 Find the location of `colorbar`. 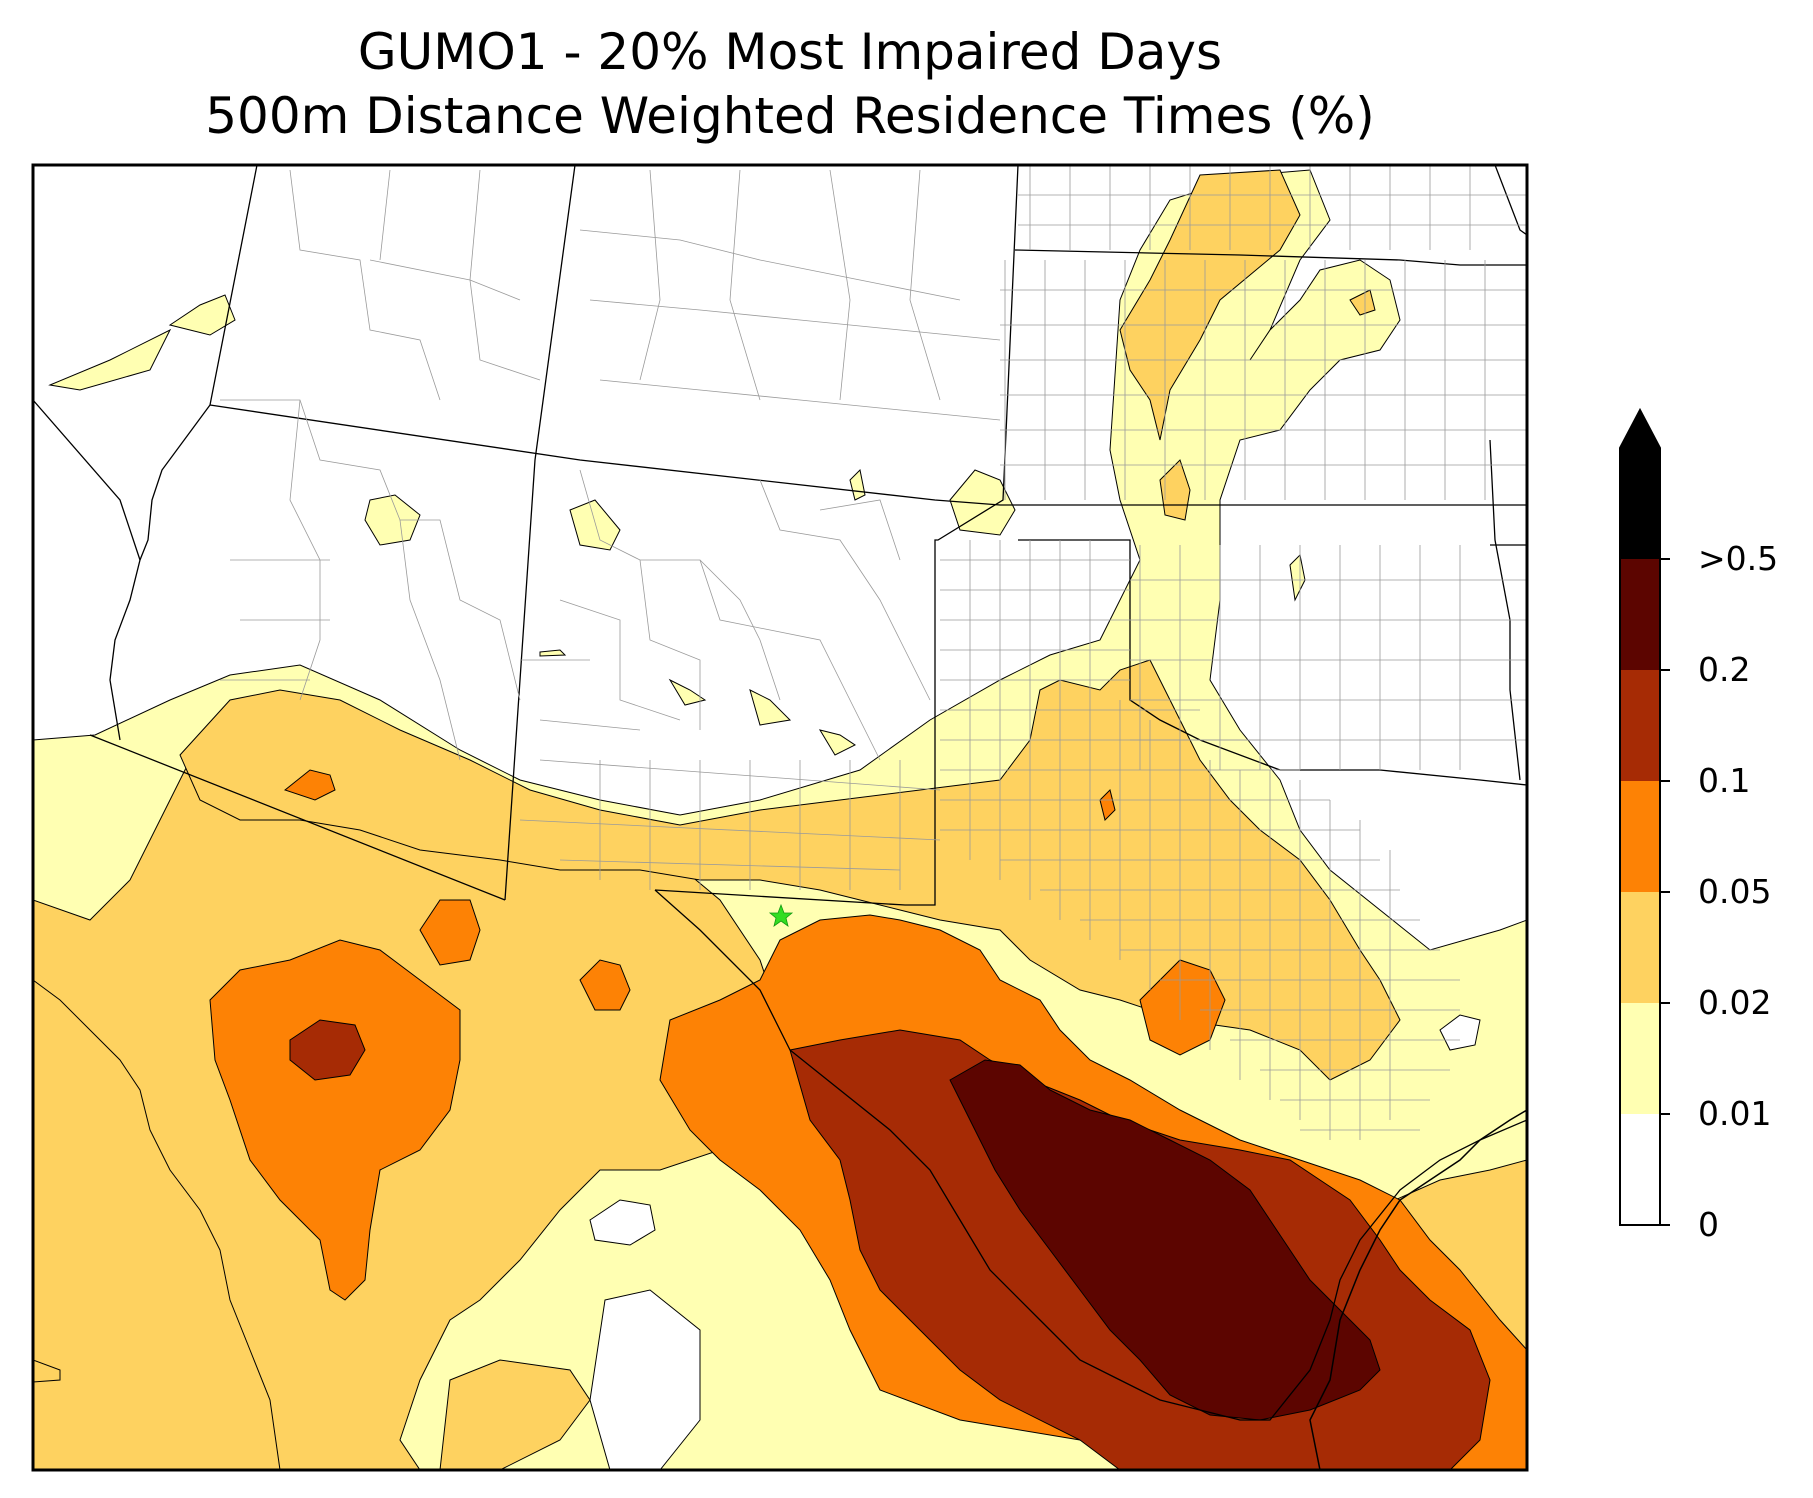

colorbar is located at coordinates (1644, 816).